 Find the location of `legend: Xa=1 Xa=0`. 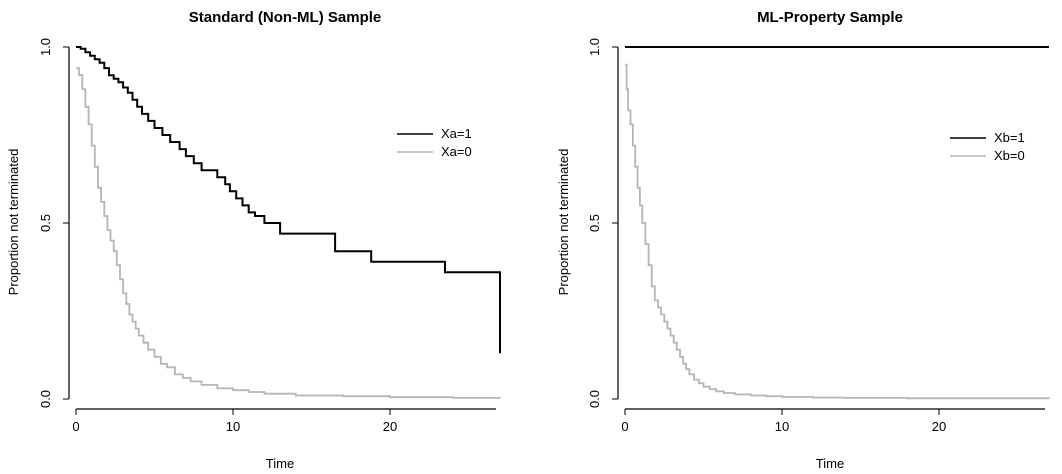

legend: Xa=1 Xa=0 is located at coordinates (434, 142).